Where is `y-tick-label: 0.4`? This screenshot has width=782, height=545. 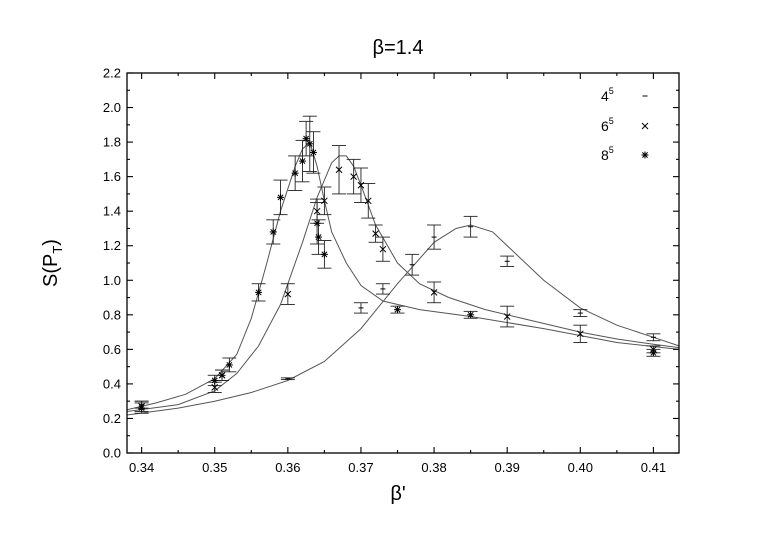
y-tick-label: 0.4 is located at coordinates (112, 383).